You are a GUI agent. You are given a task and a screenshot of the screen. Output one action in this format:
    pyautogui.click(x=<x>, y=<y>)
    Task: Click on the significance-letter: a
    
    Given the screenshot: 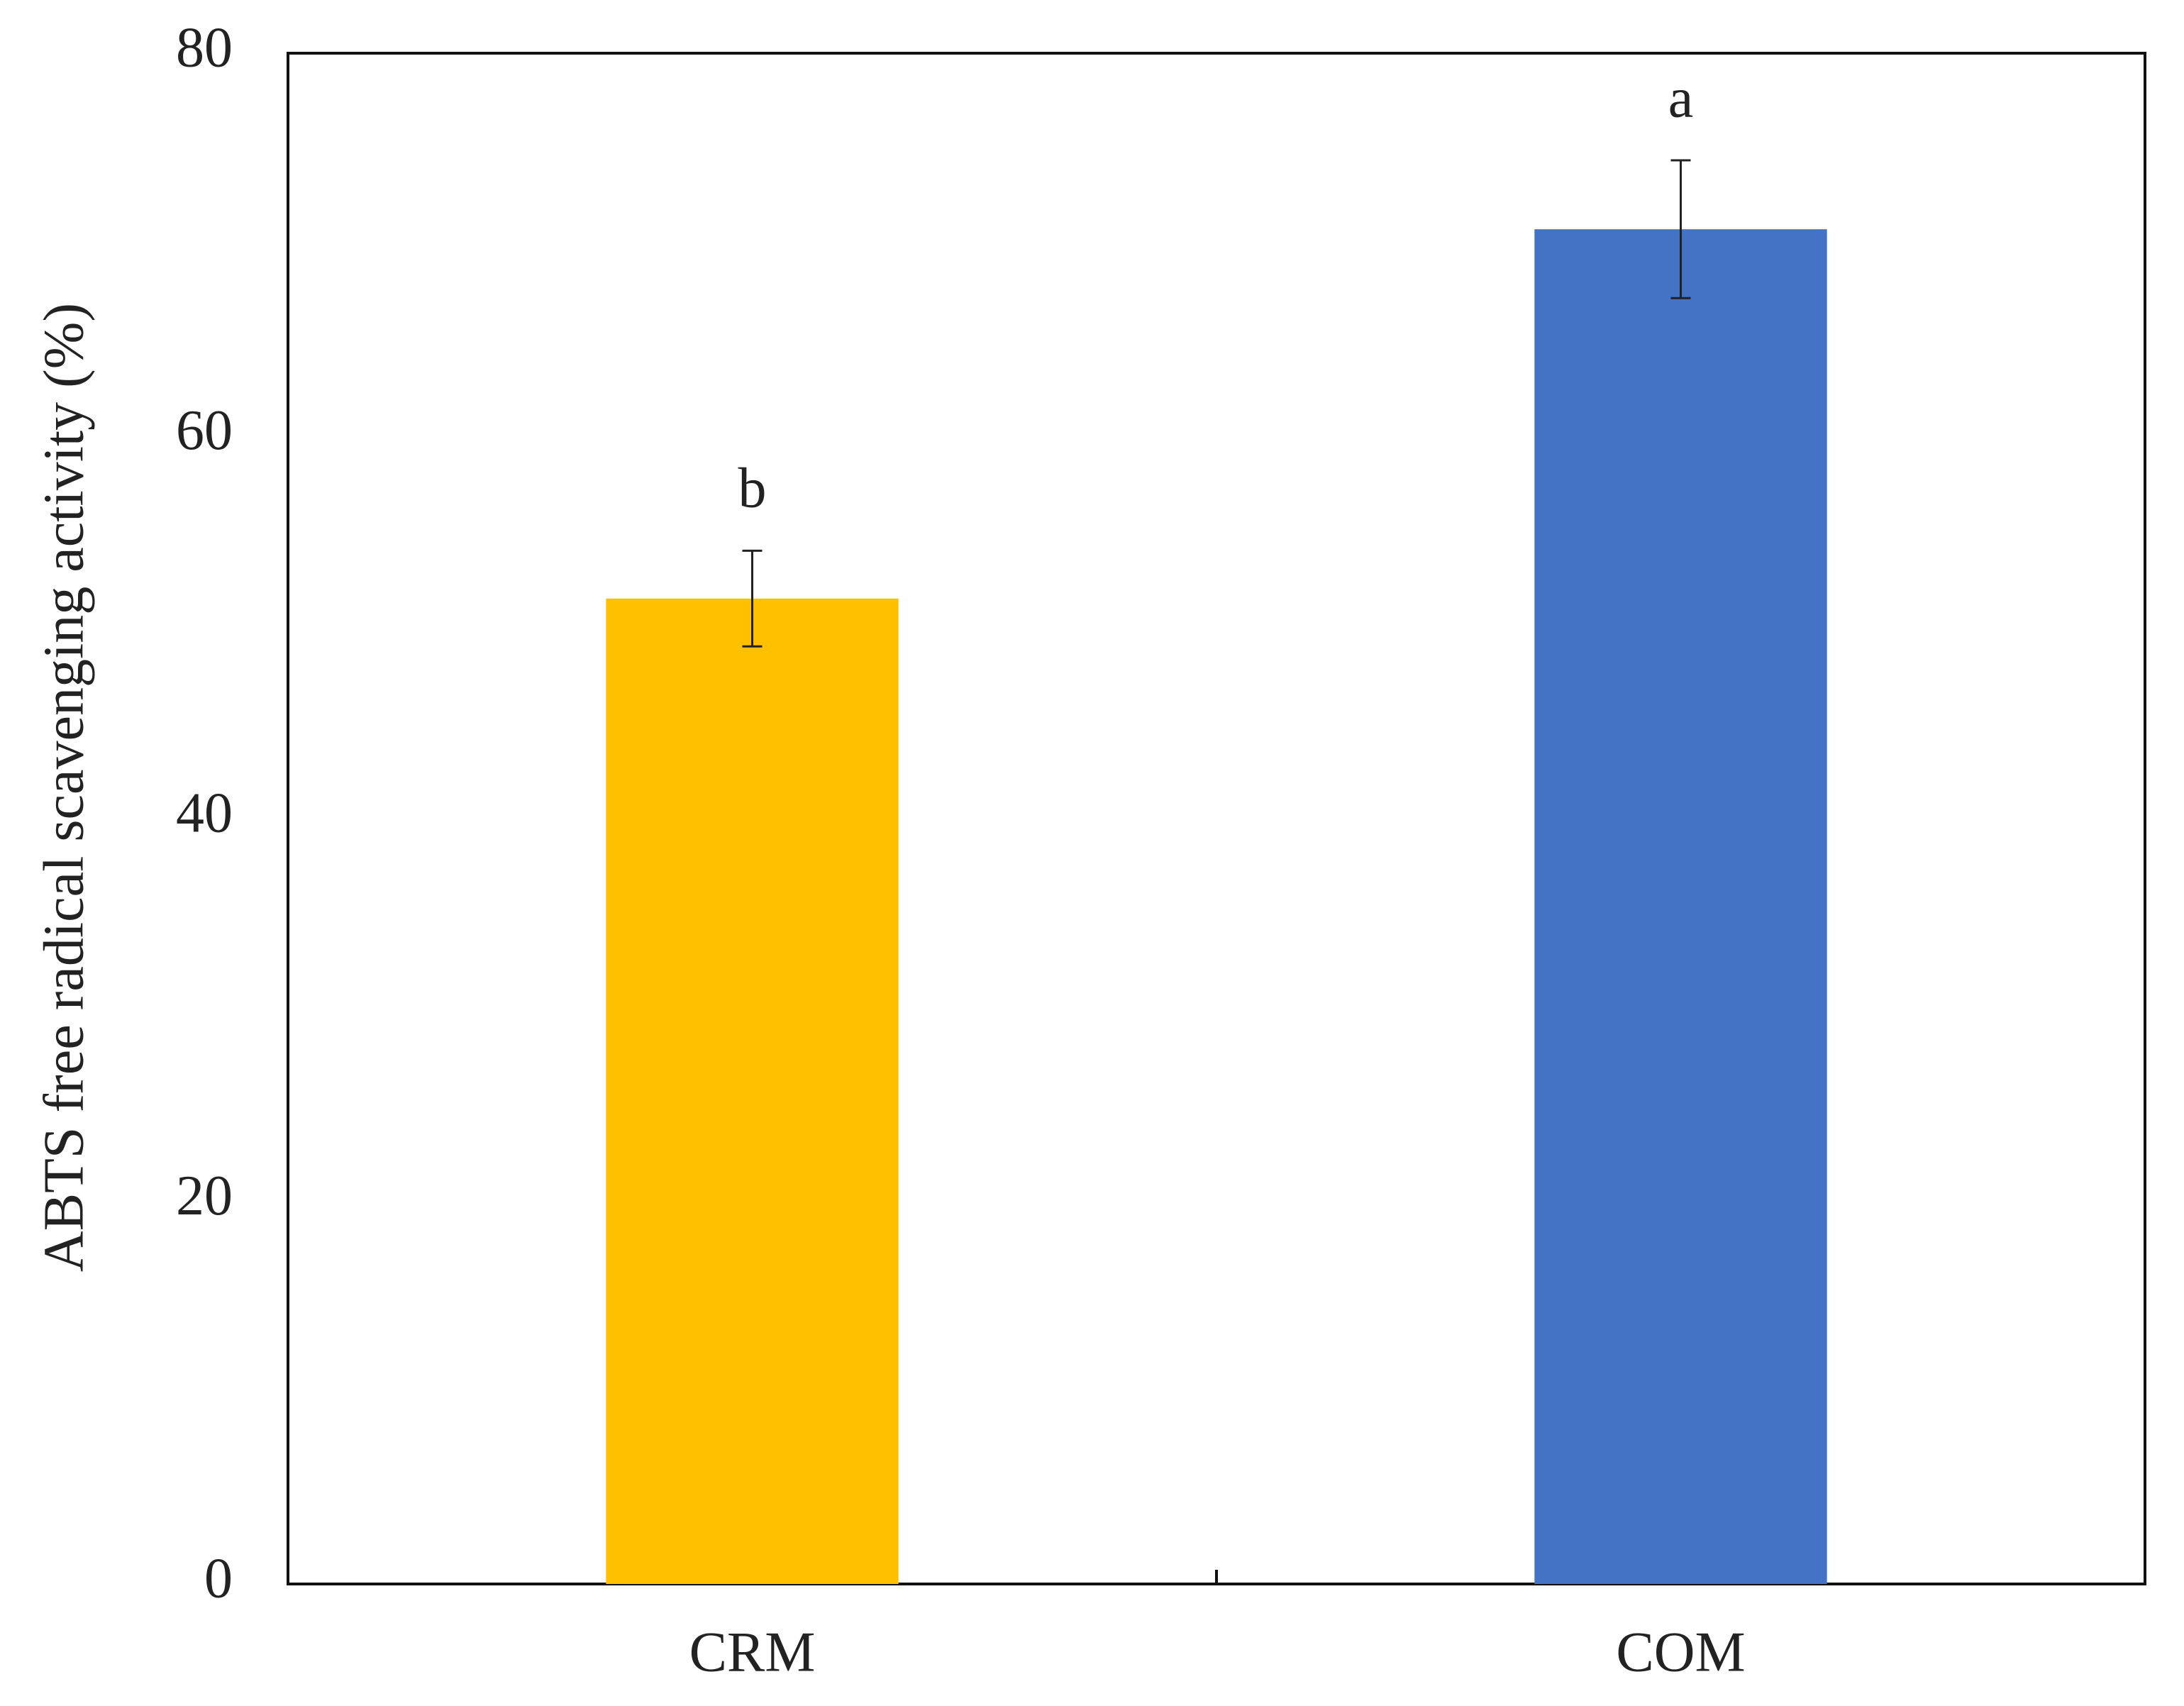 What is the action you would take?
    pyautogui.click(x=1681, y=98)
    